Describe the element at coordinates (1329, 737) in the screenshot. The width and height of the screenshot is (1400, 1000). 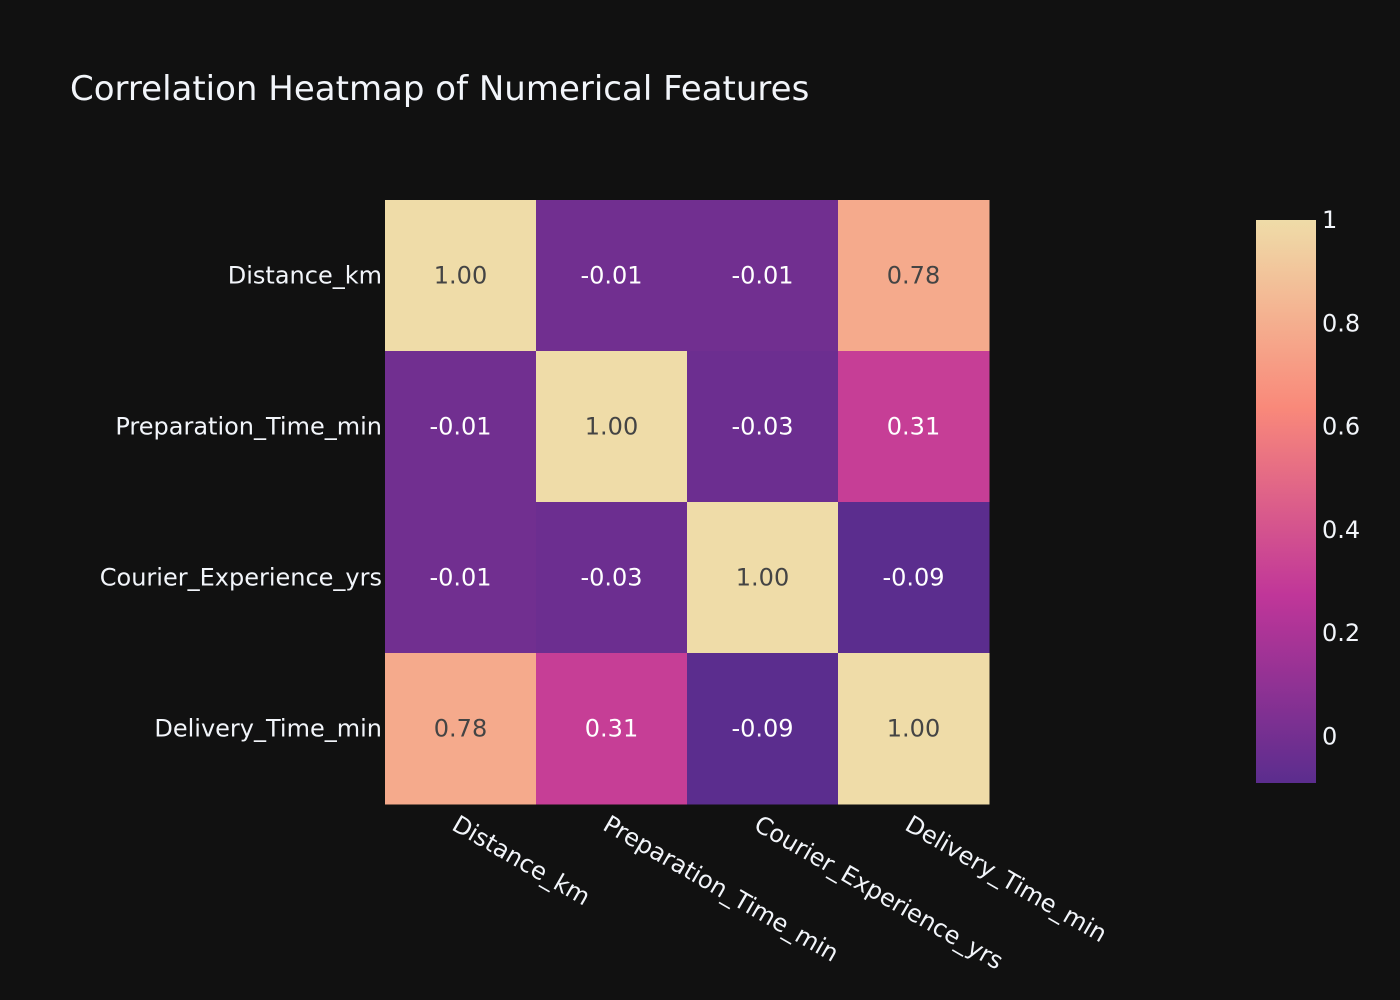
I see `colorbar-tick-label: 0` at that location.